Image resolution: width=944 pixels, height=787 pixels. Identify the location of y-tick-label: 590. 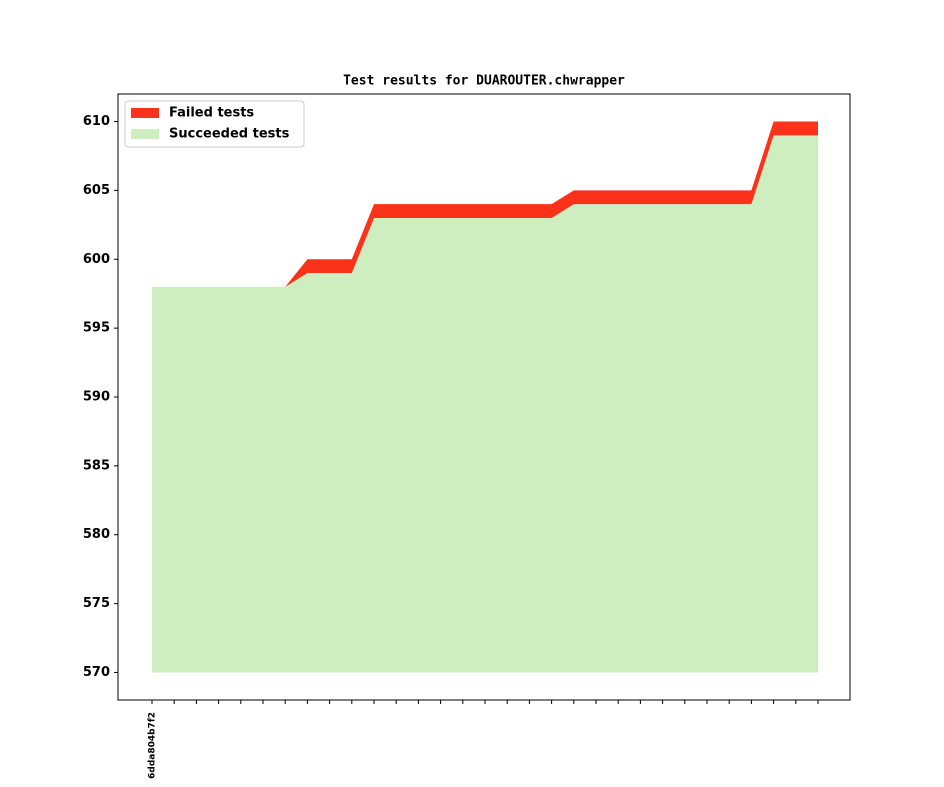
(96, 397).